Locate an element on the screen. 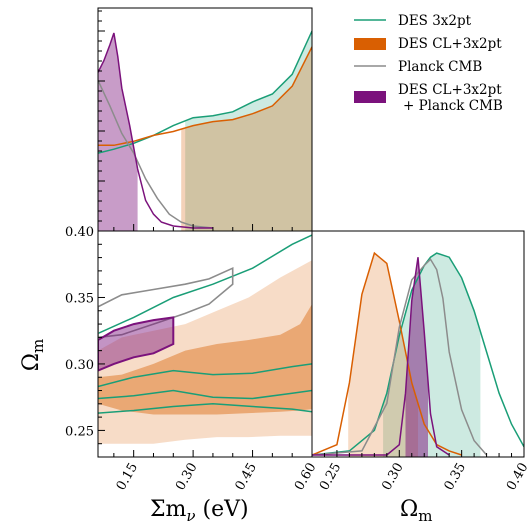  x-axis-label-omega-m-sub: m is located at coordinates (425, 516).